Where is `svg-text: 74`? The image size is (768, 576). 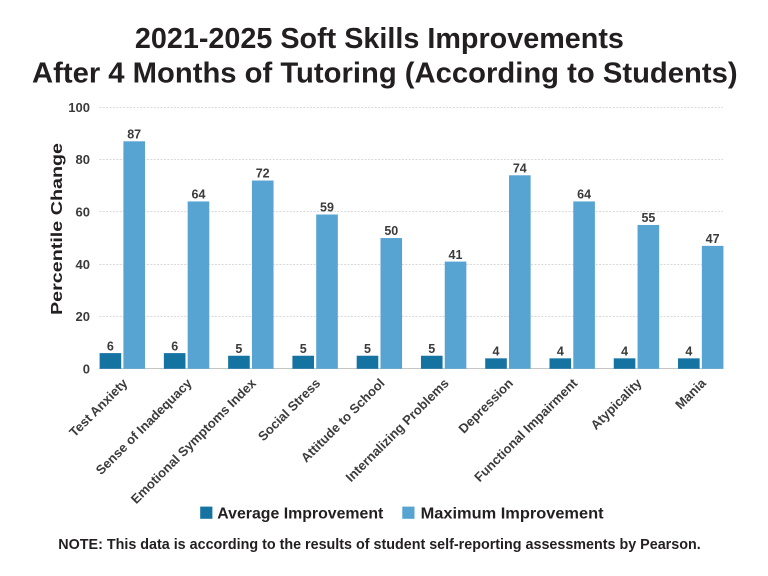 svg-text: 74 is located at coordinates (520, 169).